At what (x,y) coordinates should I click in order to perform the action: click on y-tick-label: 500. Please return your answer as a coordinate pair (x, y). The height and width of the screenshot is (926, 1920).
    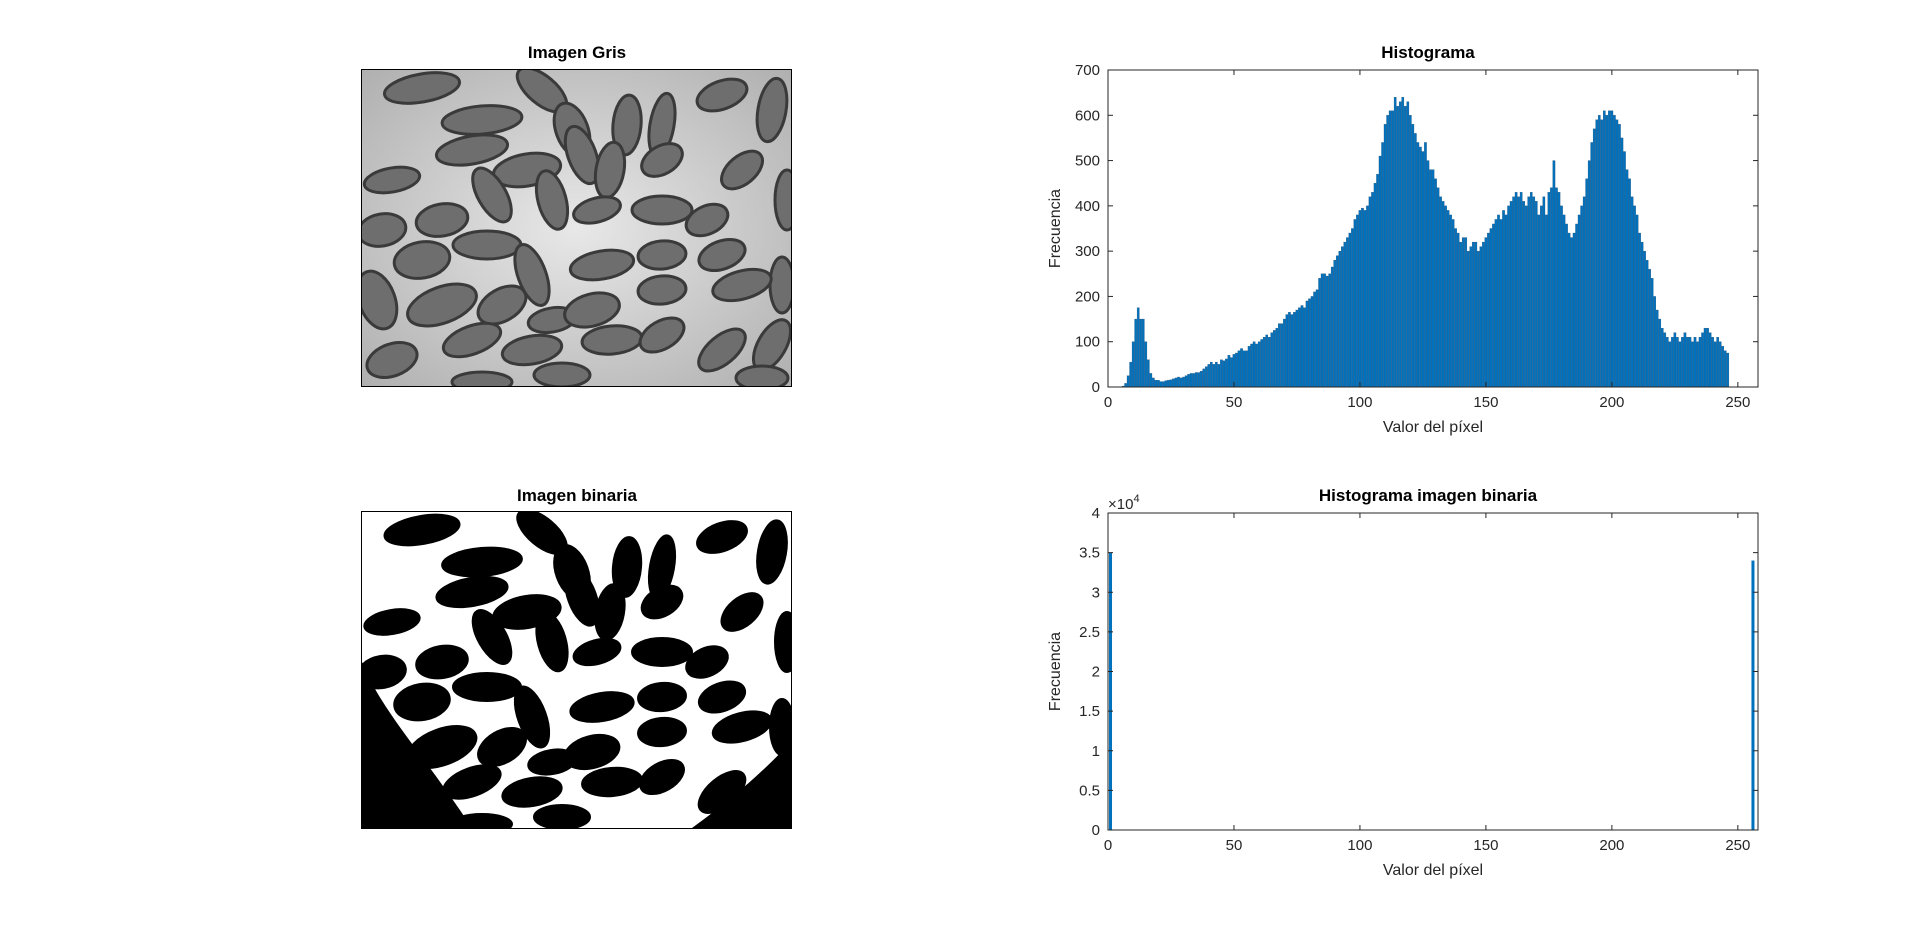
    Looking at the image, I should click on (1087, 161).